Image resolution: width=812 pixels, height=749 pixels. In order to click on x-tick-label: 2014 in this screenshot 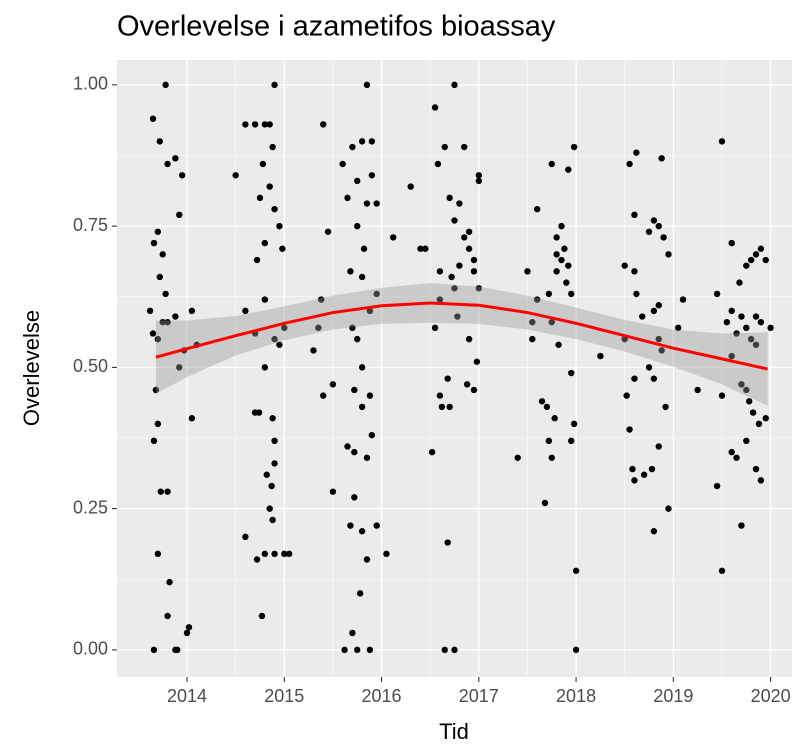, I will do `click(187, 696)`.